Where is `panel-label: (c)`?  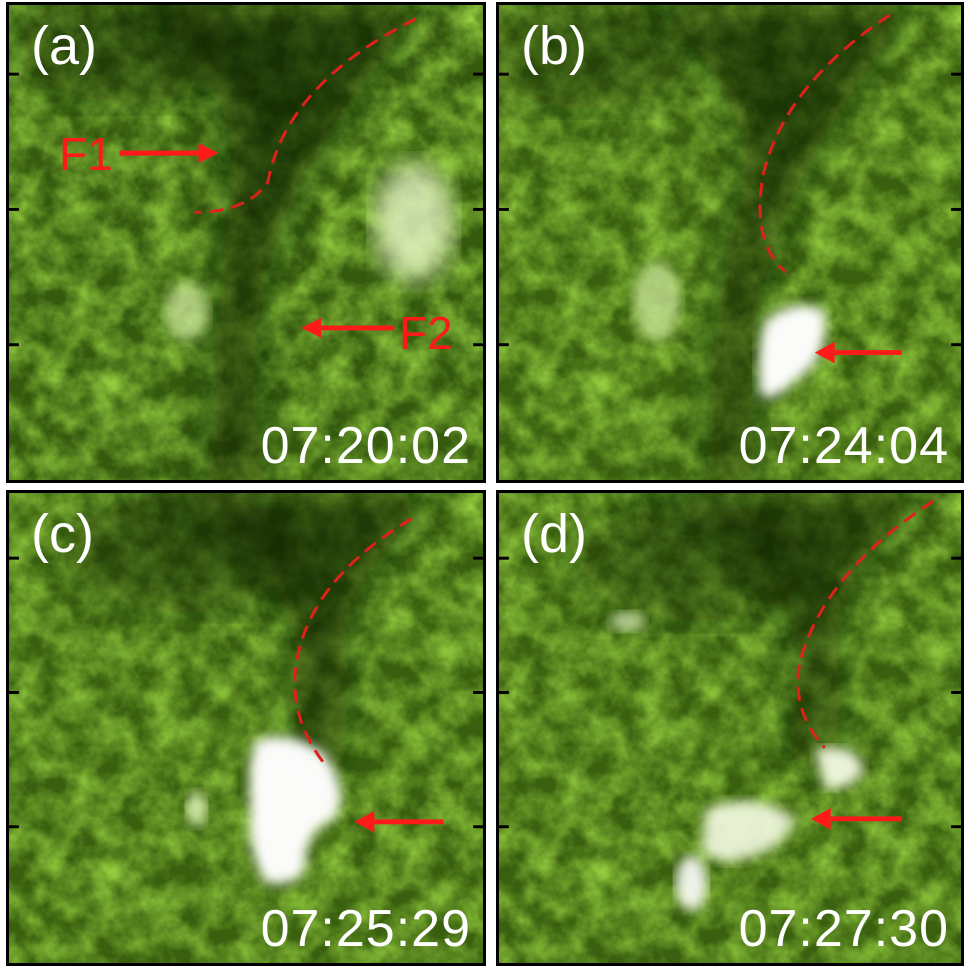 panel-label: (c) is located at coordinates (62, 534).